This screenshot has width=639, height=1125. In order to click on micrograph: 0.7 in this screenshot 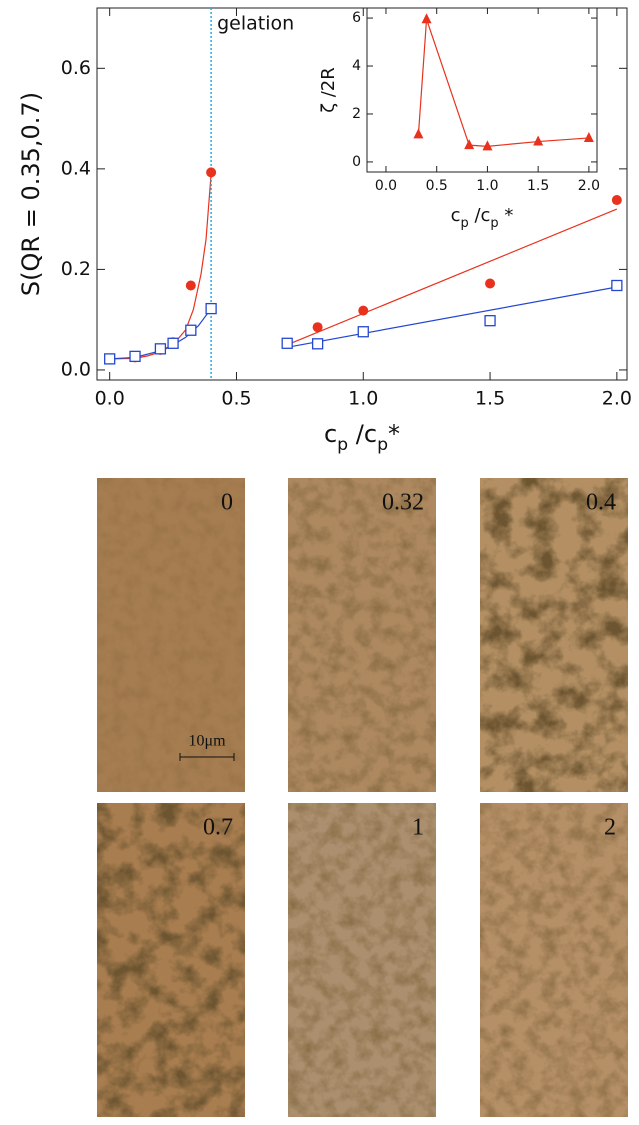, I will do `click(171, 960)`.